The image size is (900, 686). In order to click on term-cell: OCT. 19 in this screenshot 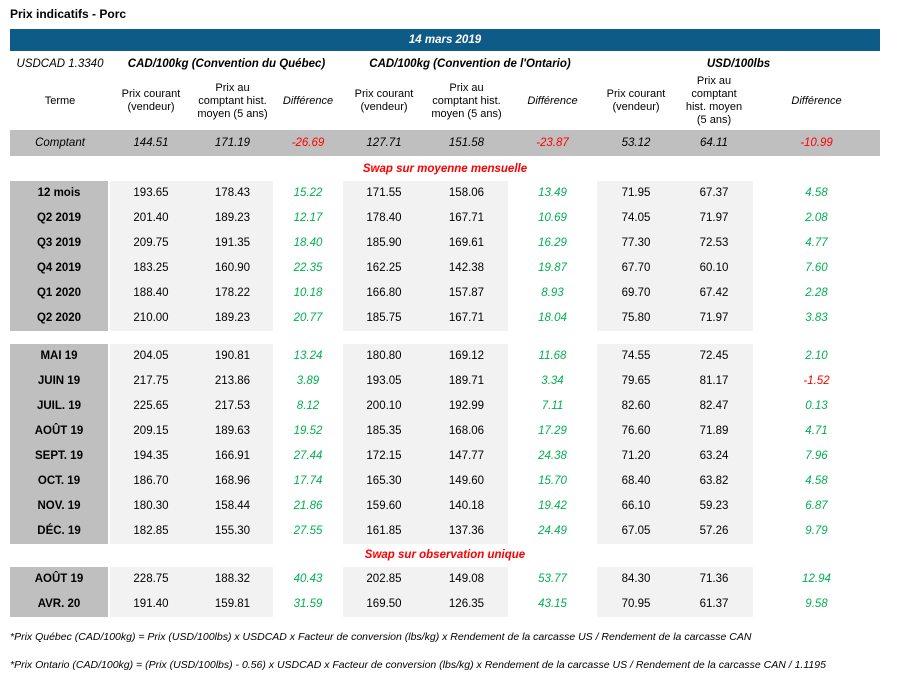, I will do `click(60, 481)`.